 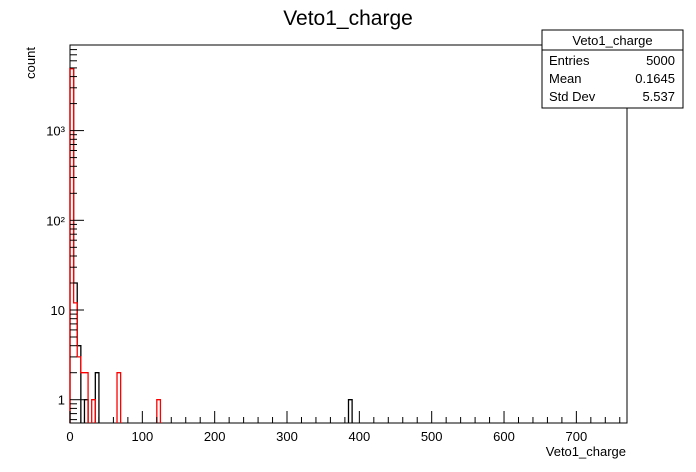 I want to click on x-axis: 0 100 200 300 400 500 600 700, so click(x=343, y=427).